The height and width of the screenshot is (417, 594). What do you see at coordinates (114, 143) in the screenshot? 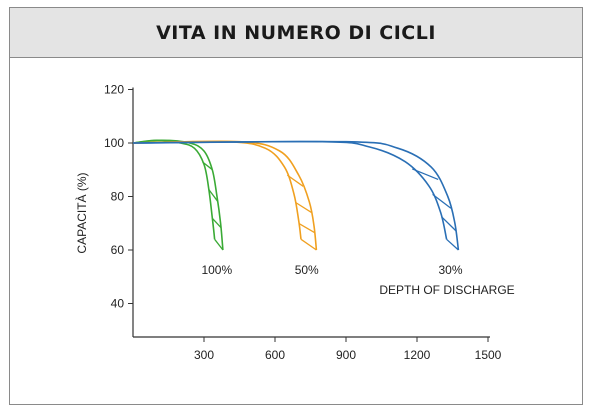
I see `y-tick-label: 100` at bounding box center [114, 143].